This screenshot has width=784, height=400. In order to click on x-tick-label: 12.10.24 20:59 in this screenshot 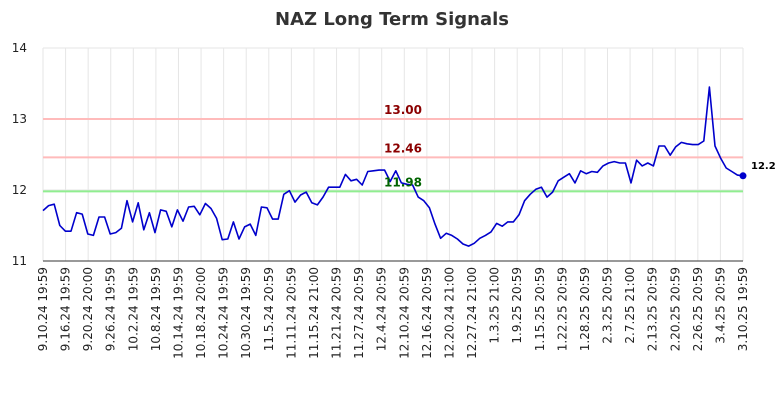, I will do `click(404, 313)`.